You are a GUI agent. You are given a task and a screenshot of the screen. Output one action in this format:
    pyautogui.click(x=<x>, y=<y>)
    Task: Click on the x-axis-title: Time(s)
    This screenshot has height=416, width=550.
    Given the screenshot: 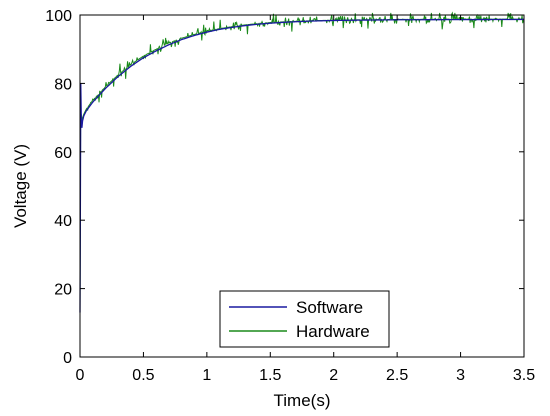 What is the action you would take?
    pyautogui.click(x=302, y=400)
    